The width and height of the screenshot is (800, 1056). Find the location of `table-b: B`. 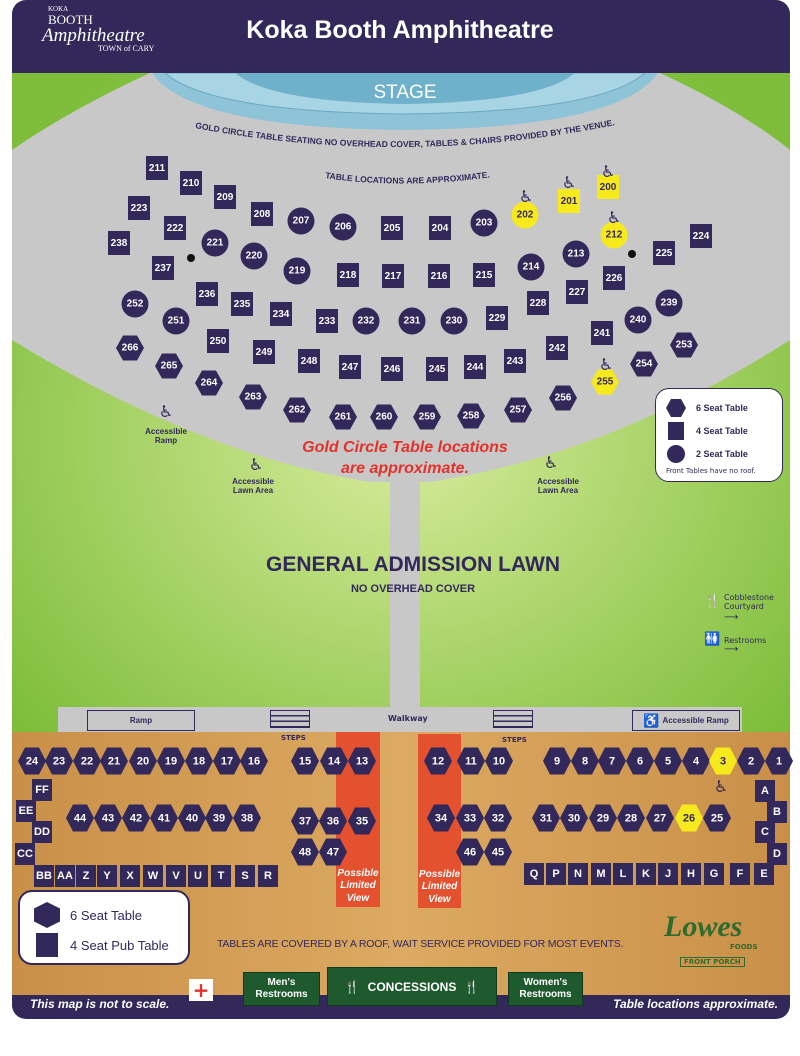

table-b: B is located at coordinates (777, 812).